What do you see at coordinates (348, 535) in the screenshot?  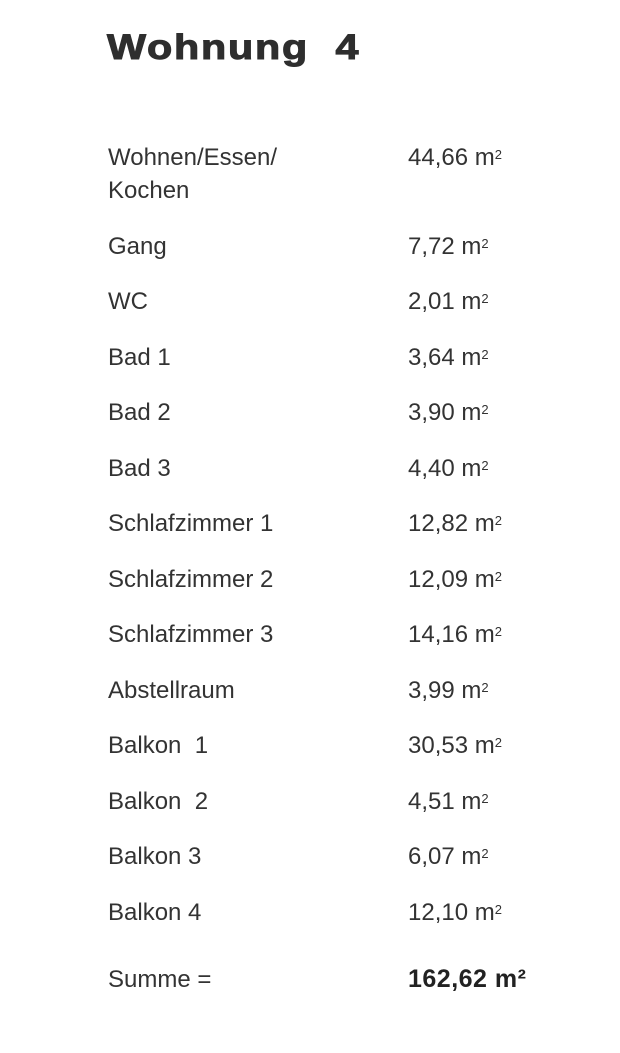 I see `table-row: Schlafzimmer 1 12,82 m2` at bounding box center [348, 535].